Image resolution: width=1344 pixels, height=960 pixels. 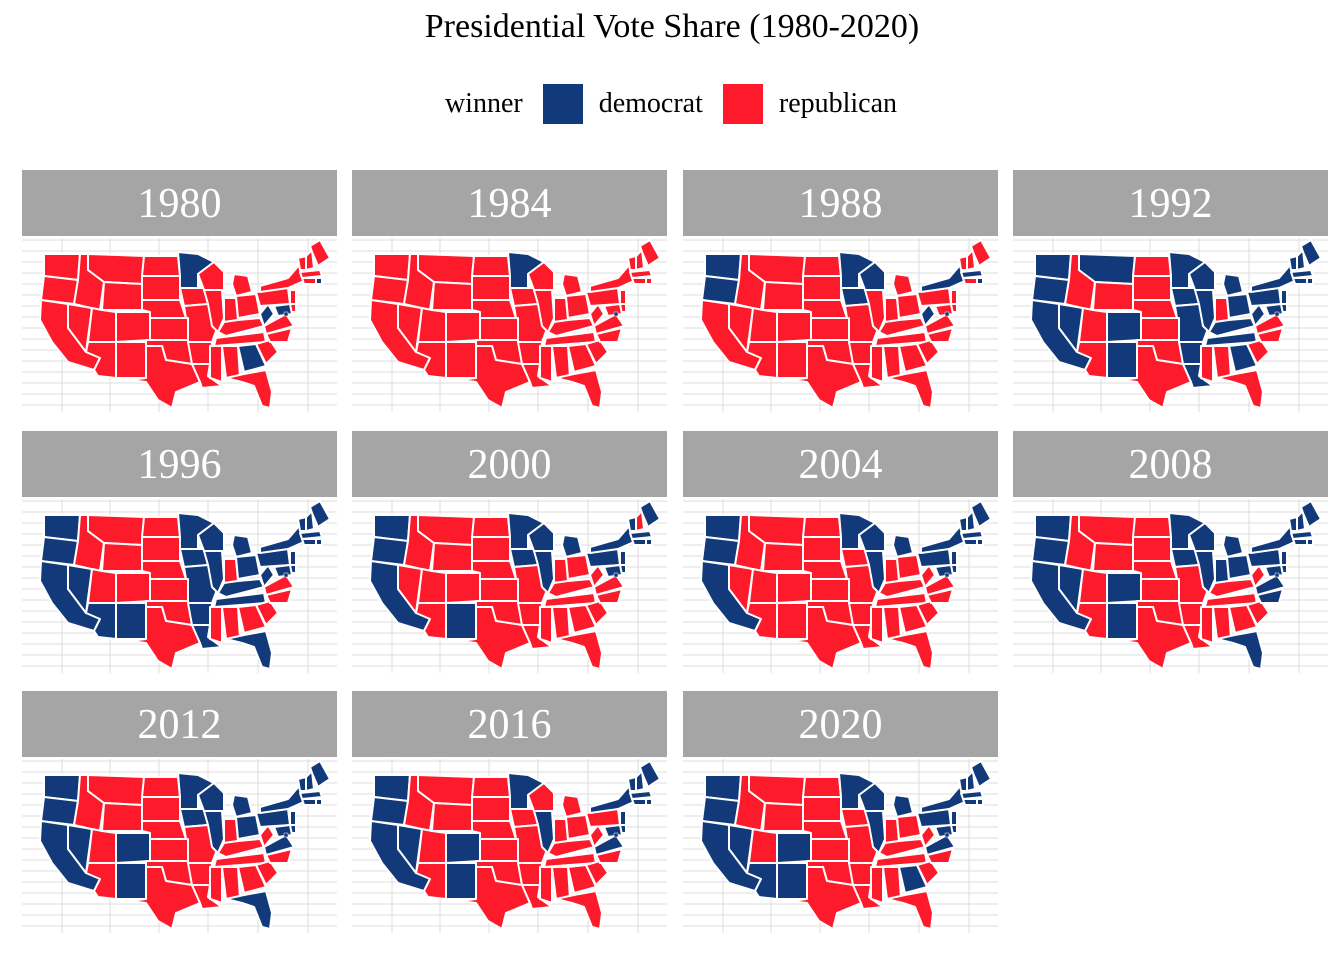 What do you see at coordinates (910, 650) in the screenshot?
I see `state-fl` at bounding box center [910, 650].